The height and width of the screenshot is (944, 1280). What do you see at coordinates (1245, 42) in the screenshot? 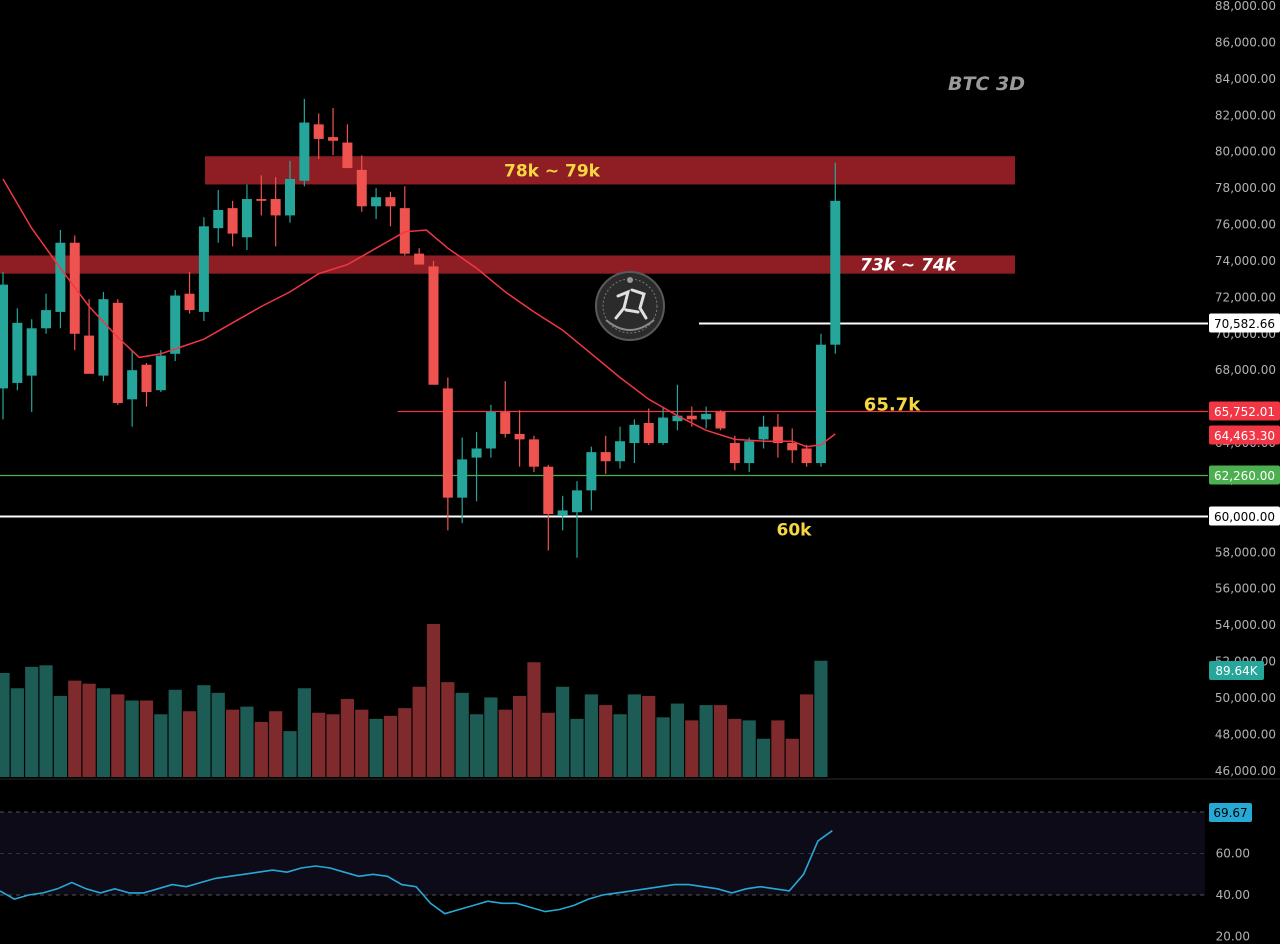
I see `price-tick-label: 86,000.00` at bounding box center [1245, 42].